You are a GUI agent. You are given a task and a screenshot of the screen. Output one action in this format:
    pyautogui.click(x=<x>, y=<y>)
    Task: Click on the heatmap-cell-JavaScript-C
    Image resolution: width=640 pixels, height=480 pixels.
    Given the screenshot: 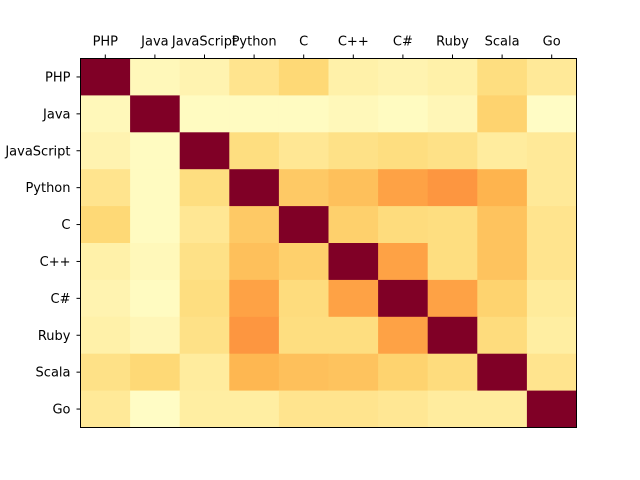 What is the action you would take?
    pyautogui.click(x=303, y=151)
    